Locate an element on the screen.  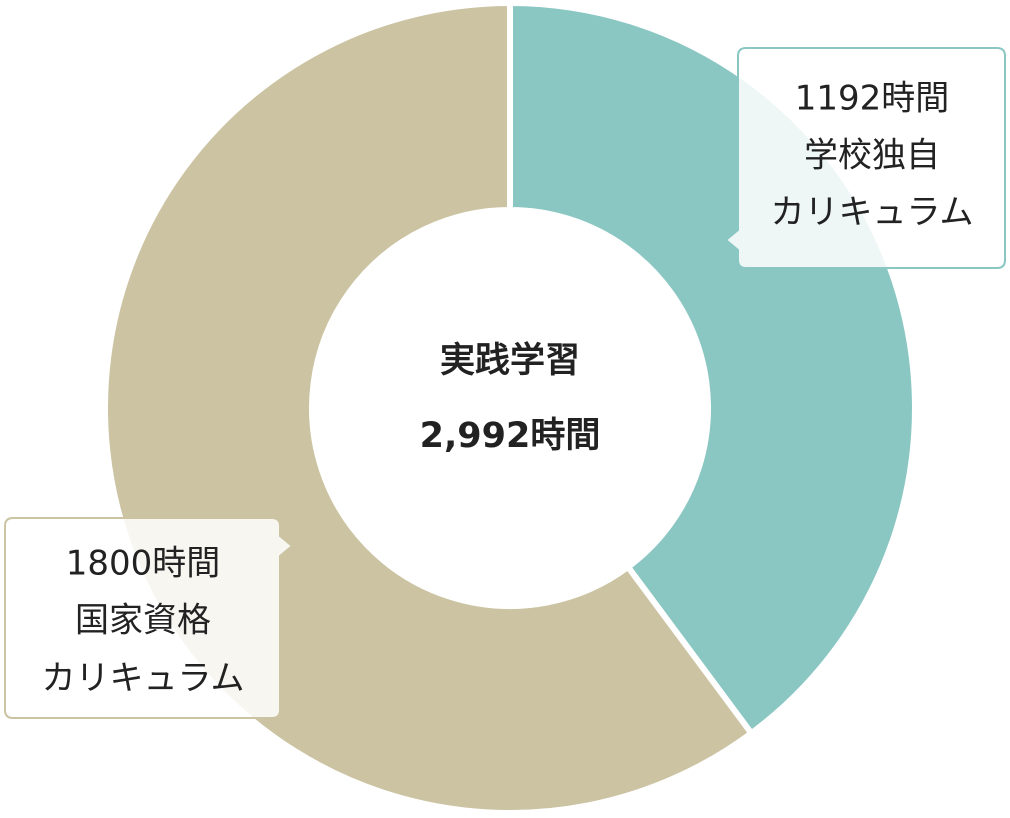
category-label: 国家資格 is located at coordinates (143, 621).